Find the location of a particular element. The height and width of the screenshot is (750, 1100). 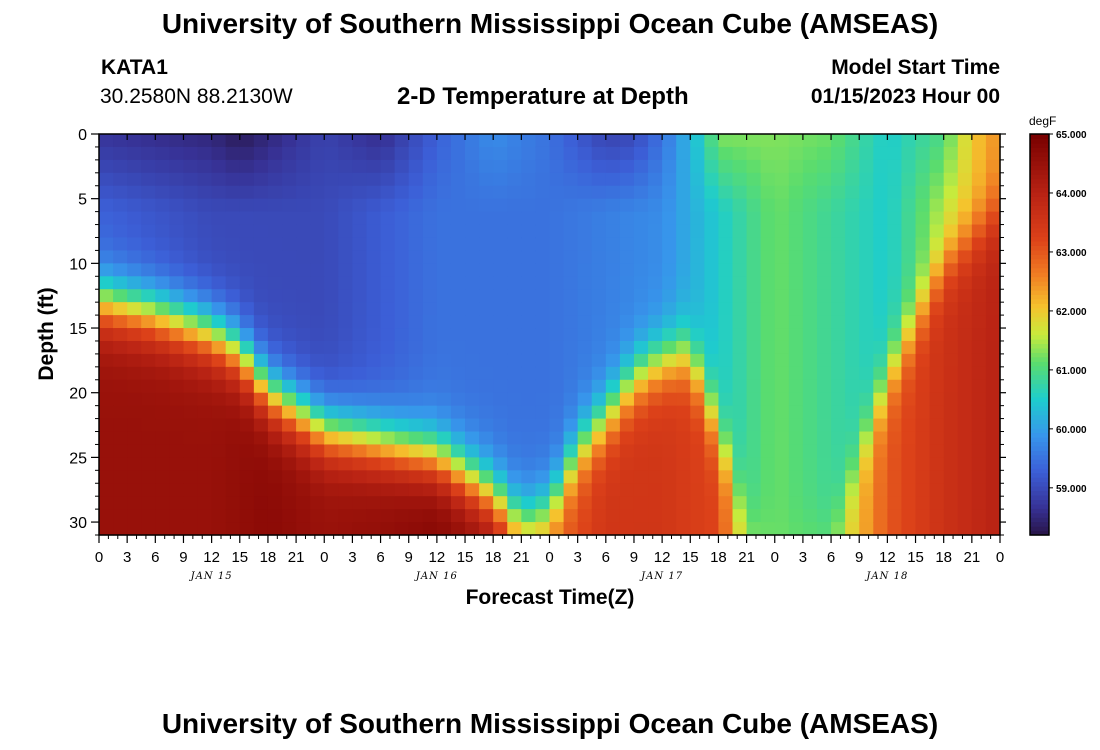

x-tick-label: 15 is located at coordinates (915, 557).